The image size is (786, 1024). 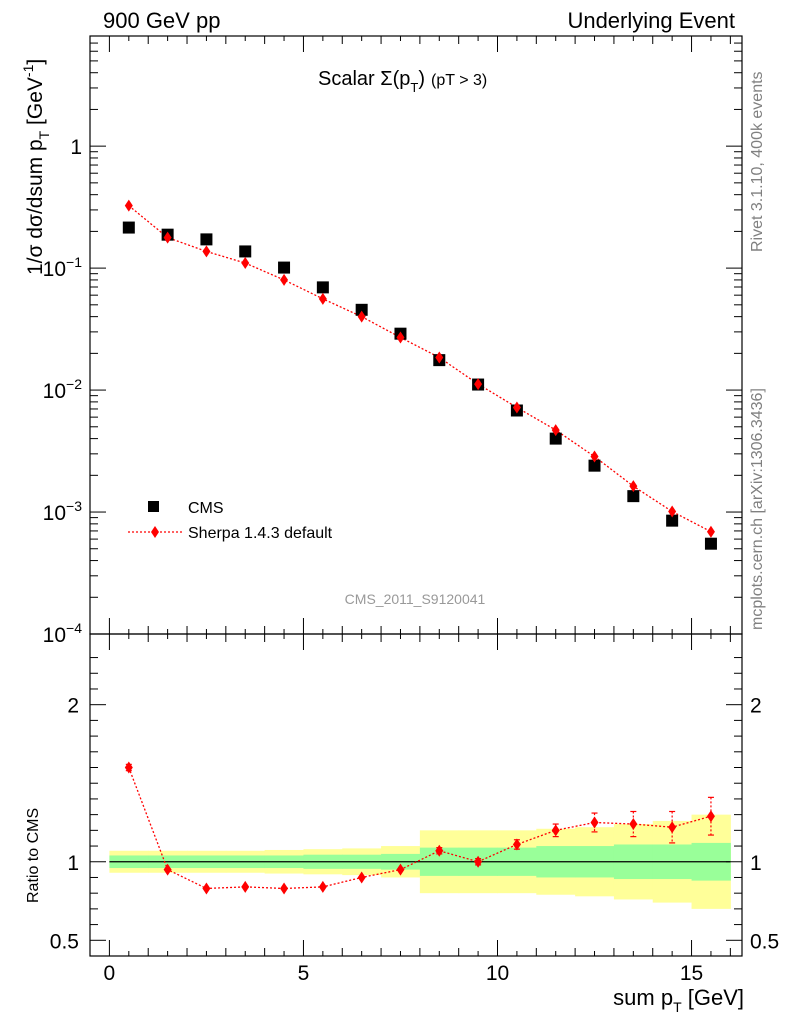 I want to click on x-tick-label: 15, so click(x=691, y=973).